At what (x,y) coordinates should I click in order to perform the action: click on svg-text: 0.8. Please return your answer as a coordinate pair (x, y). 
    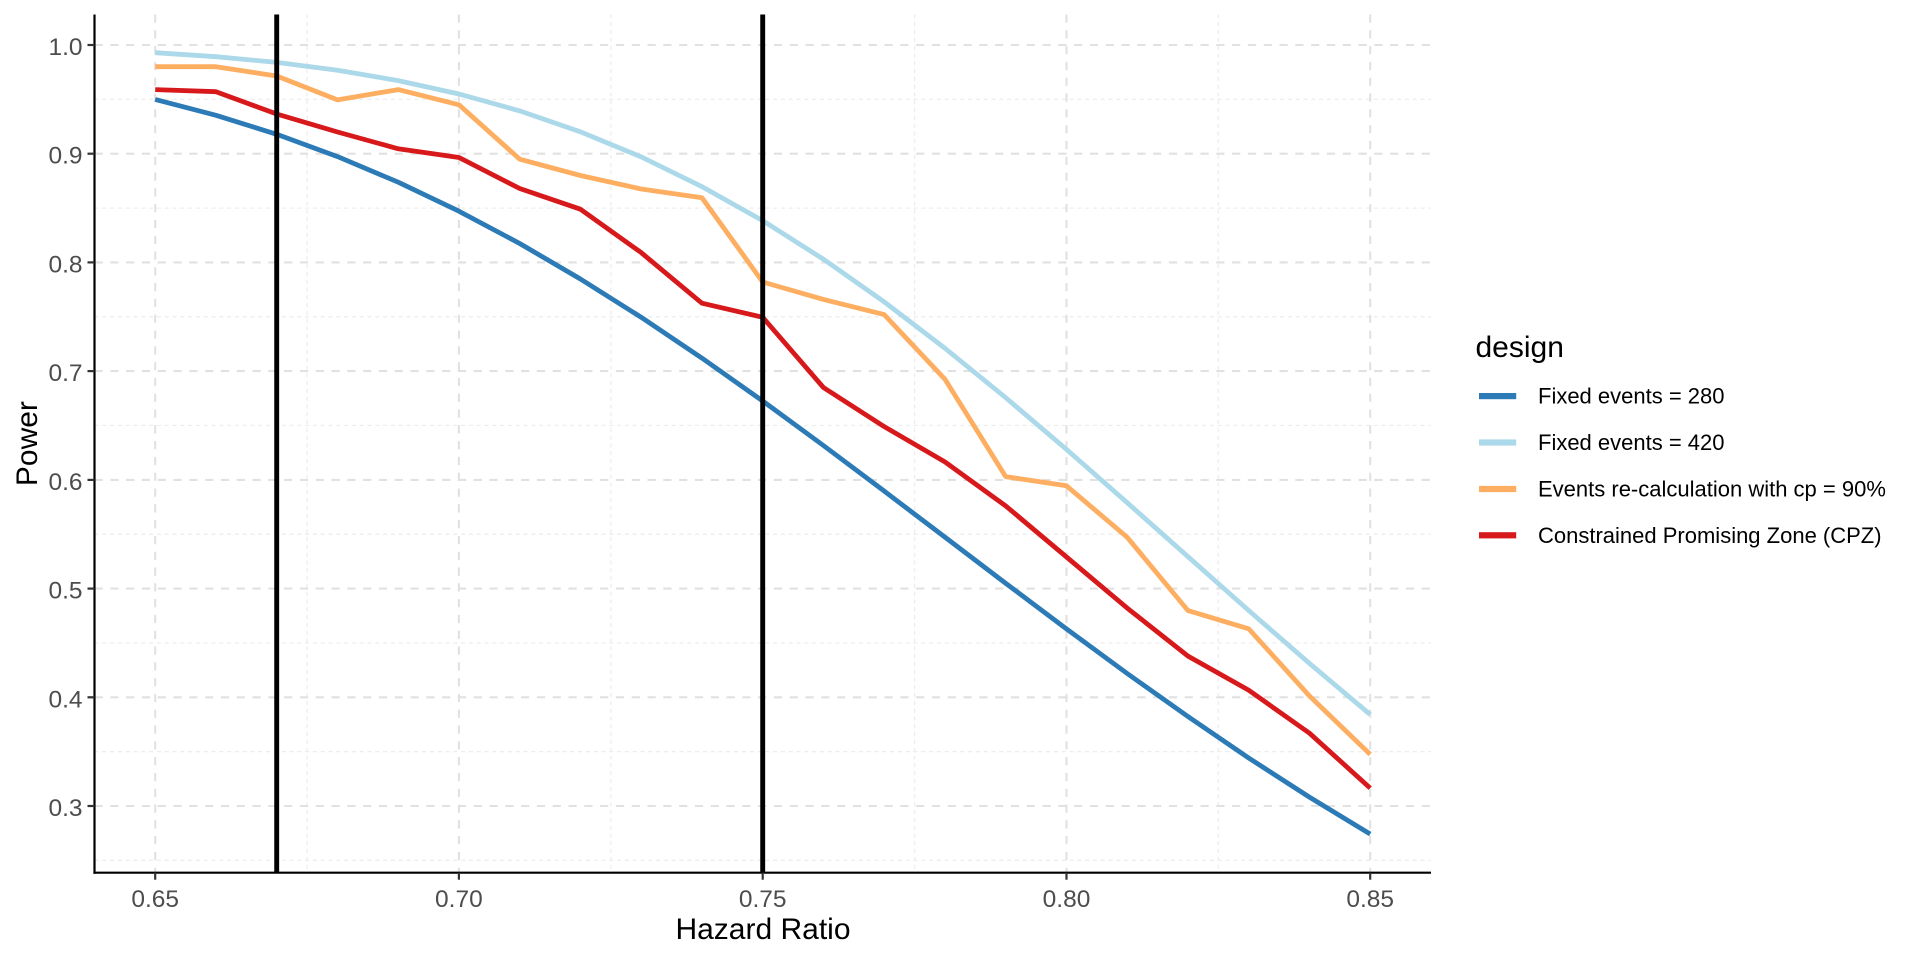
    Looking at the image, I should click on (65, 264).